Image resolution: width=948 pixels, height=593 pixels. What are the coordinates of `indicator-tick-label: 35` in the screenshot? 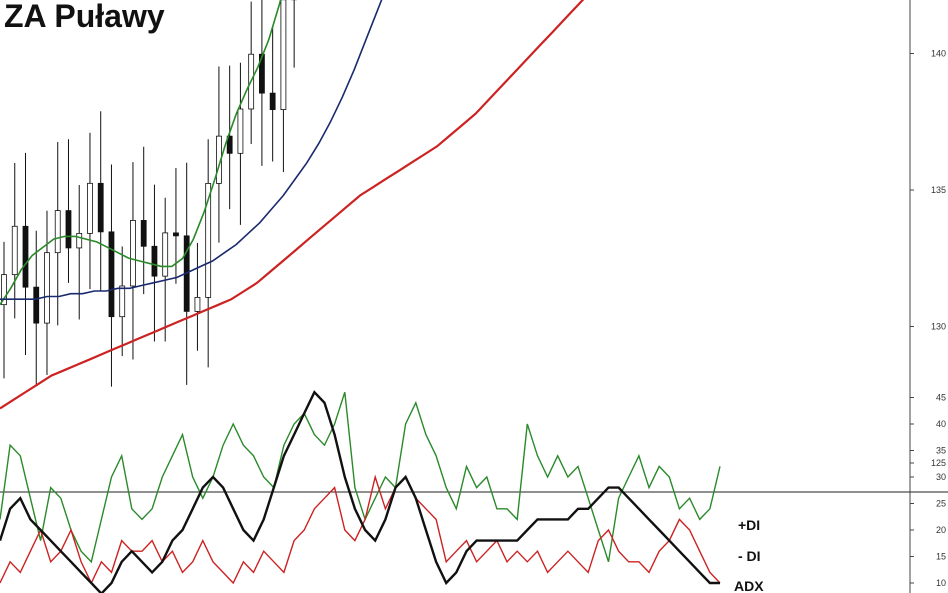 It's located at (941, 451).